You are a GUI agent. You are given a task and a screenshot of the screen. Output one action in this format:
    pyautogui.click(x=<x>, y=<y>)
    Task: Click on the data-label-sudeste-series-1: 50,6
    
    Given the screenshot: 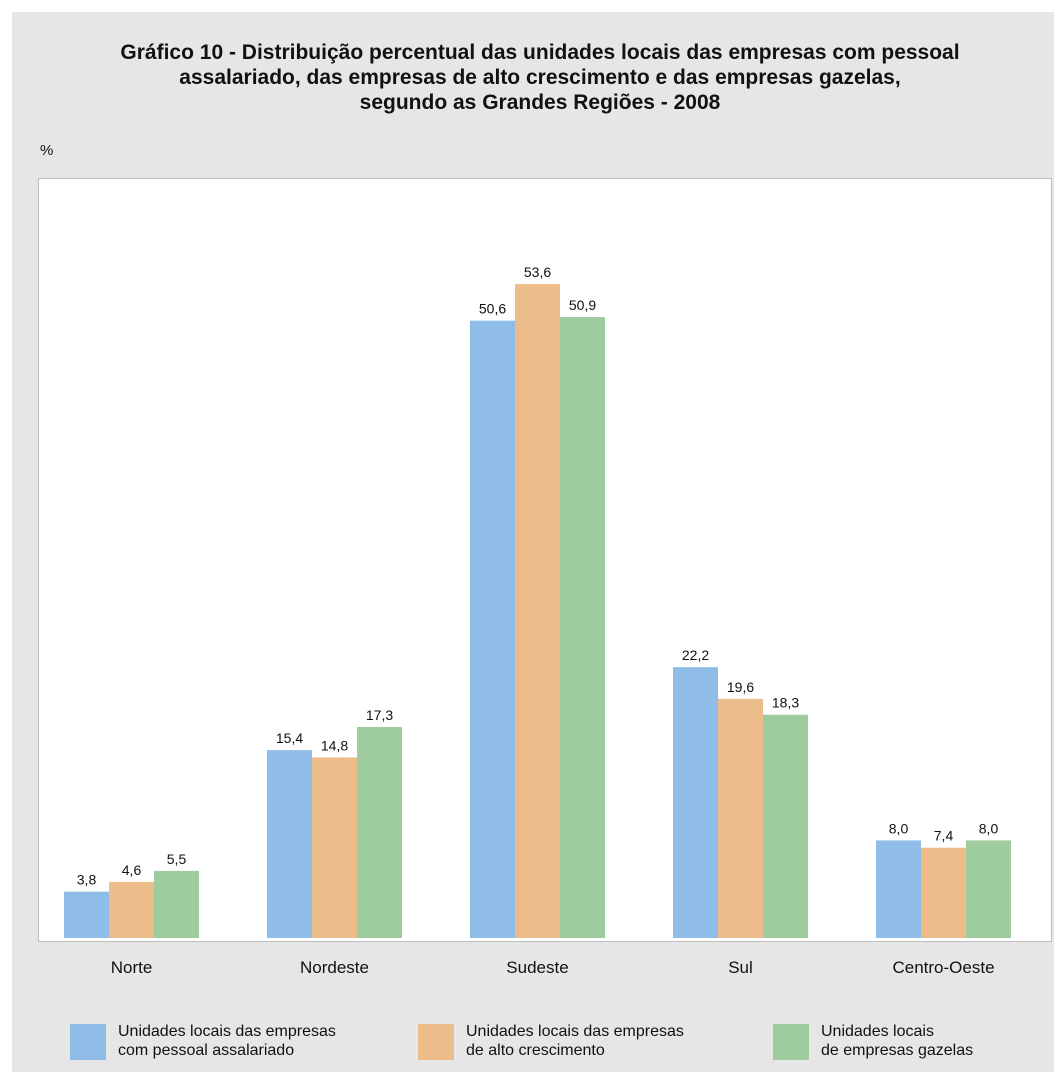 What is the action you would take?
    pyautogui.click(x=492, y=309)
    